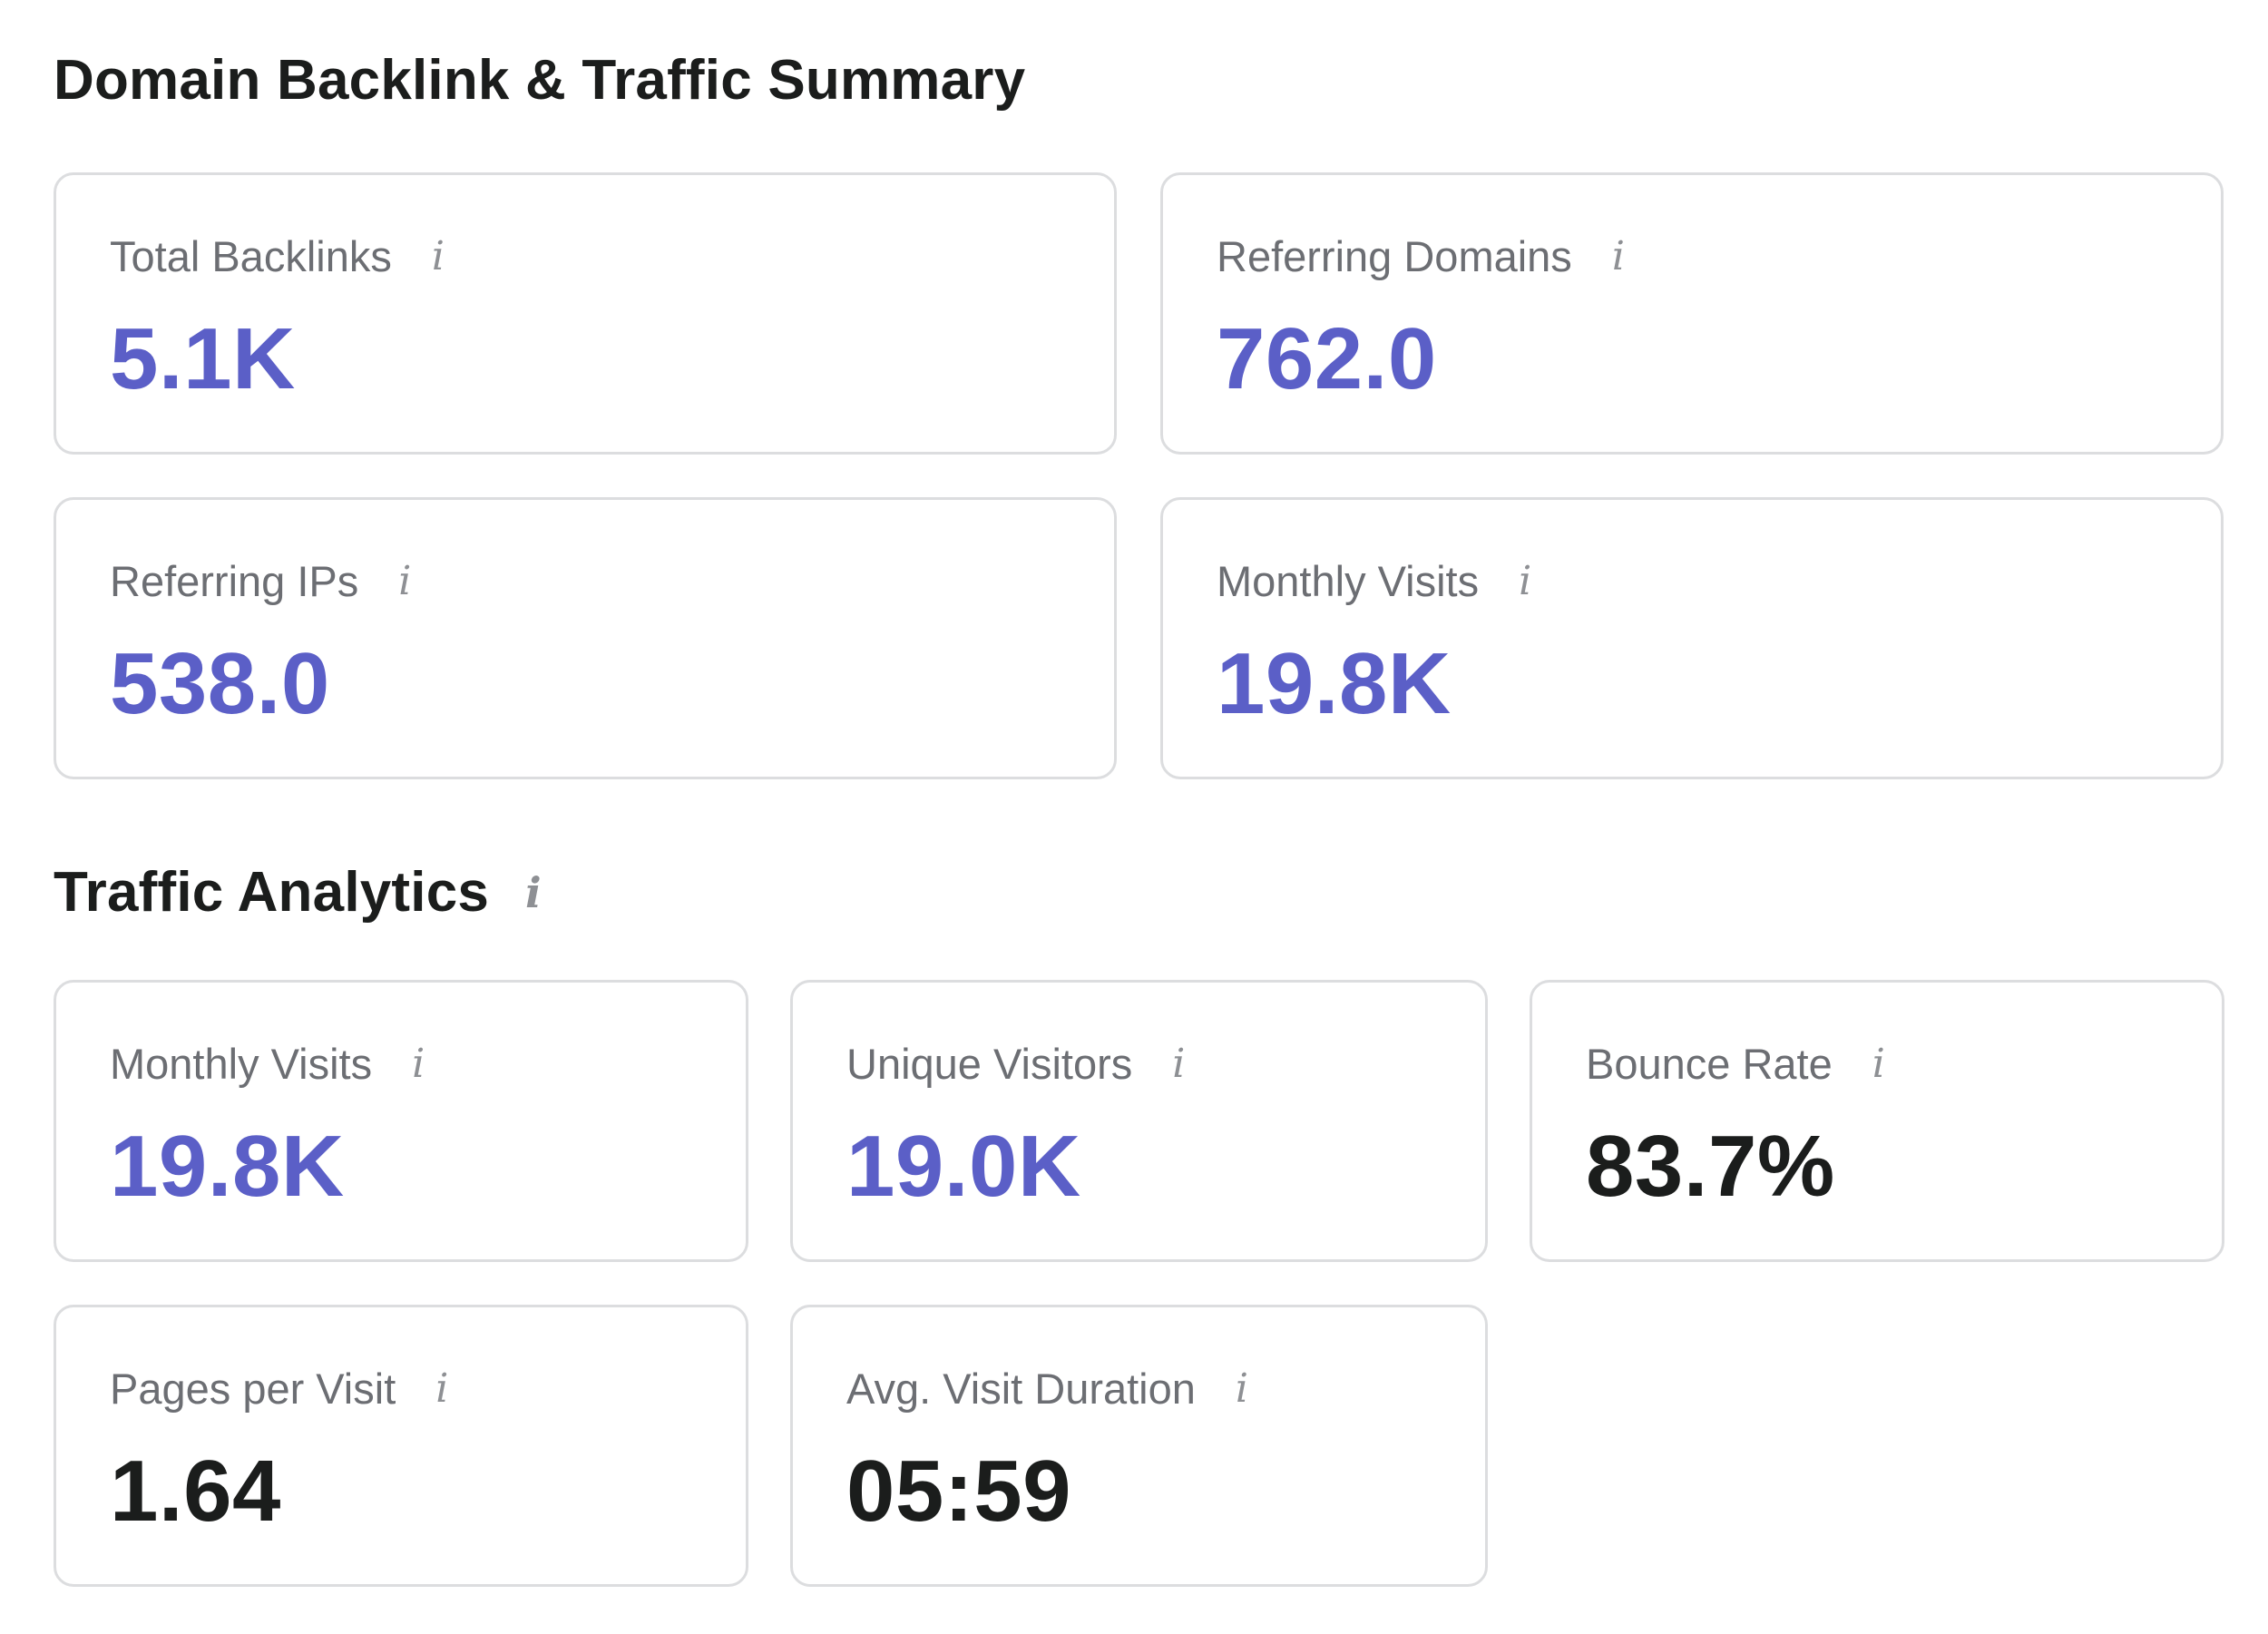 Image resolution: width=2268 pixels, height=1634 pixels. Describe the element at coordinates (1021, 1389) in the screenshot. I see `avg-visit-duration-label: Avg. Visit Duration` at that location.